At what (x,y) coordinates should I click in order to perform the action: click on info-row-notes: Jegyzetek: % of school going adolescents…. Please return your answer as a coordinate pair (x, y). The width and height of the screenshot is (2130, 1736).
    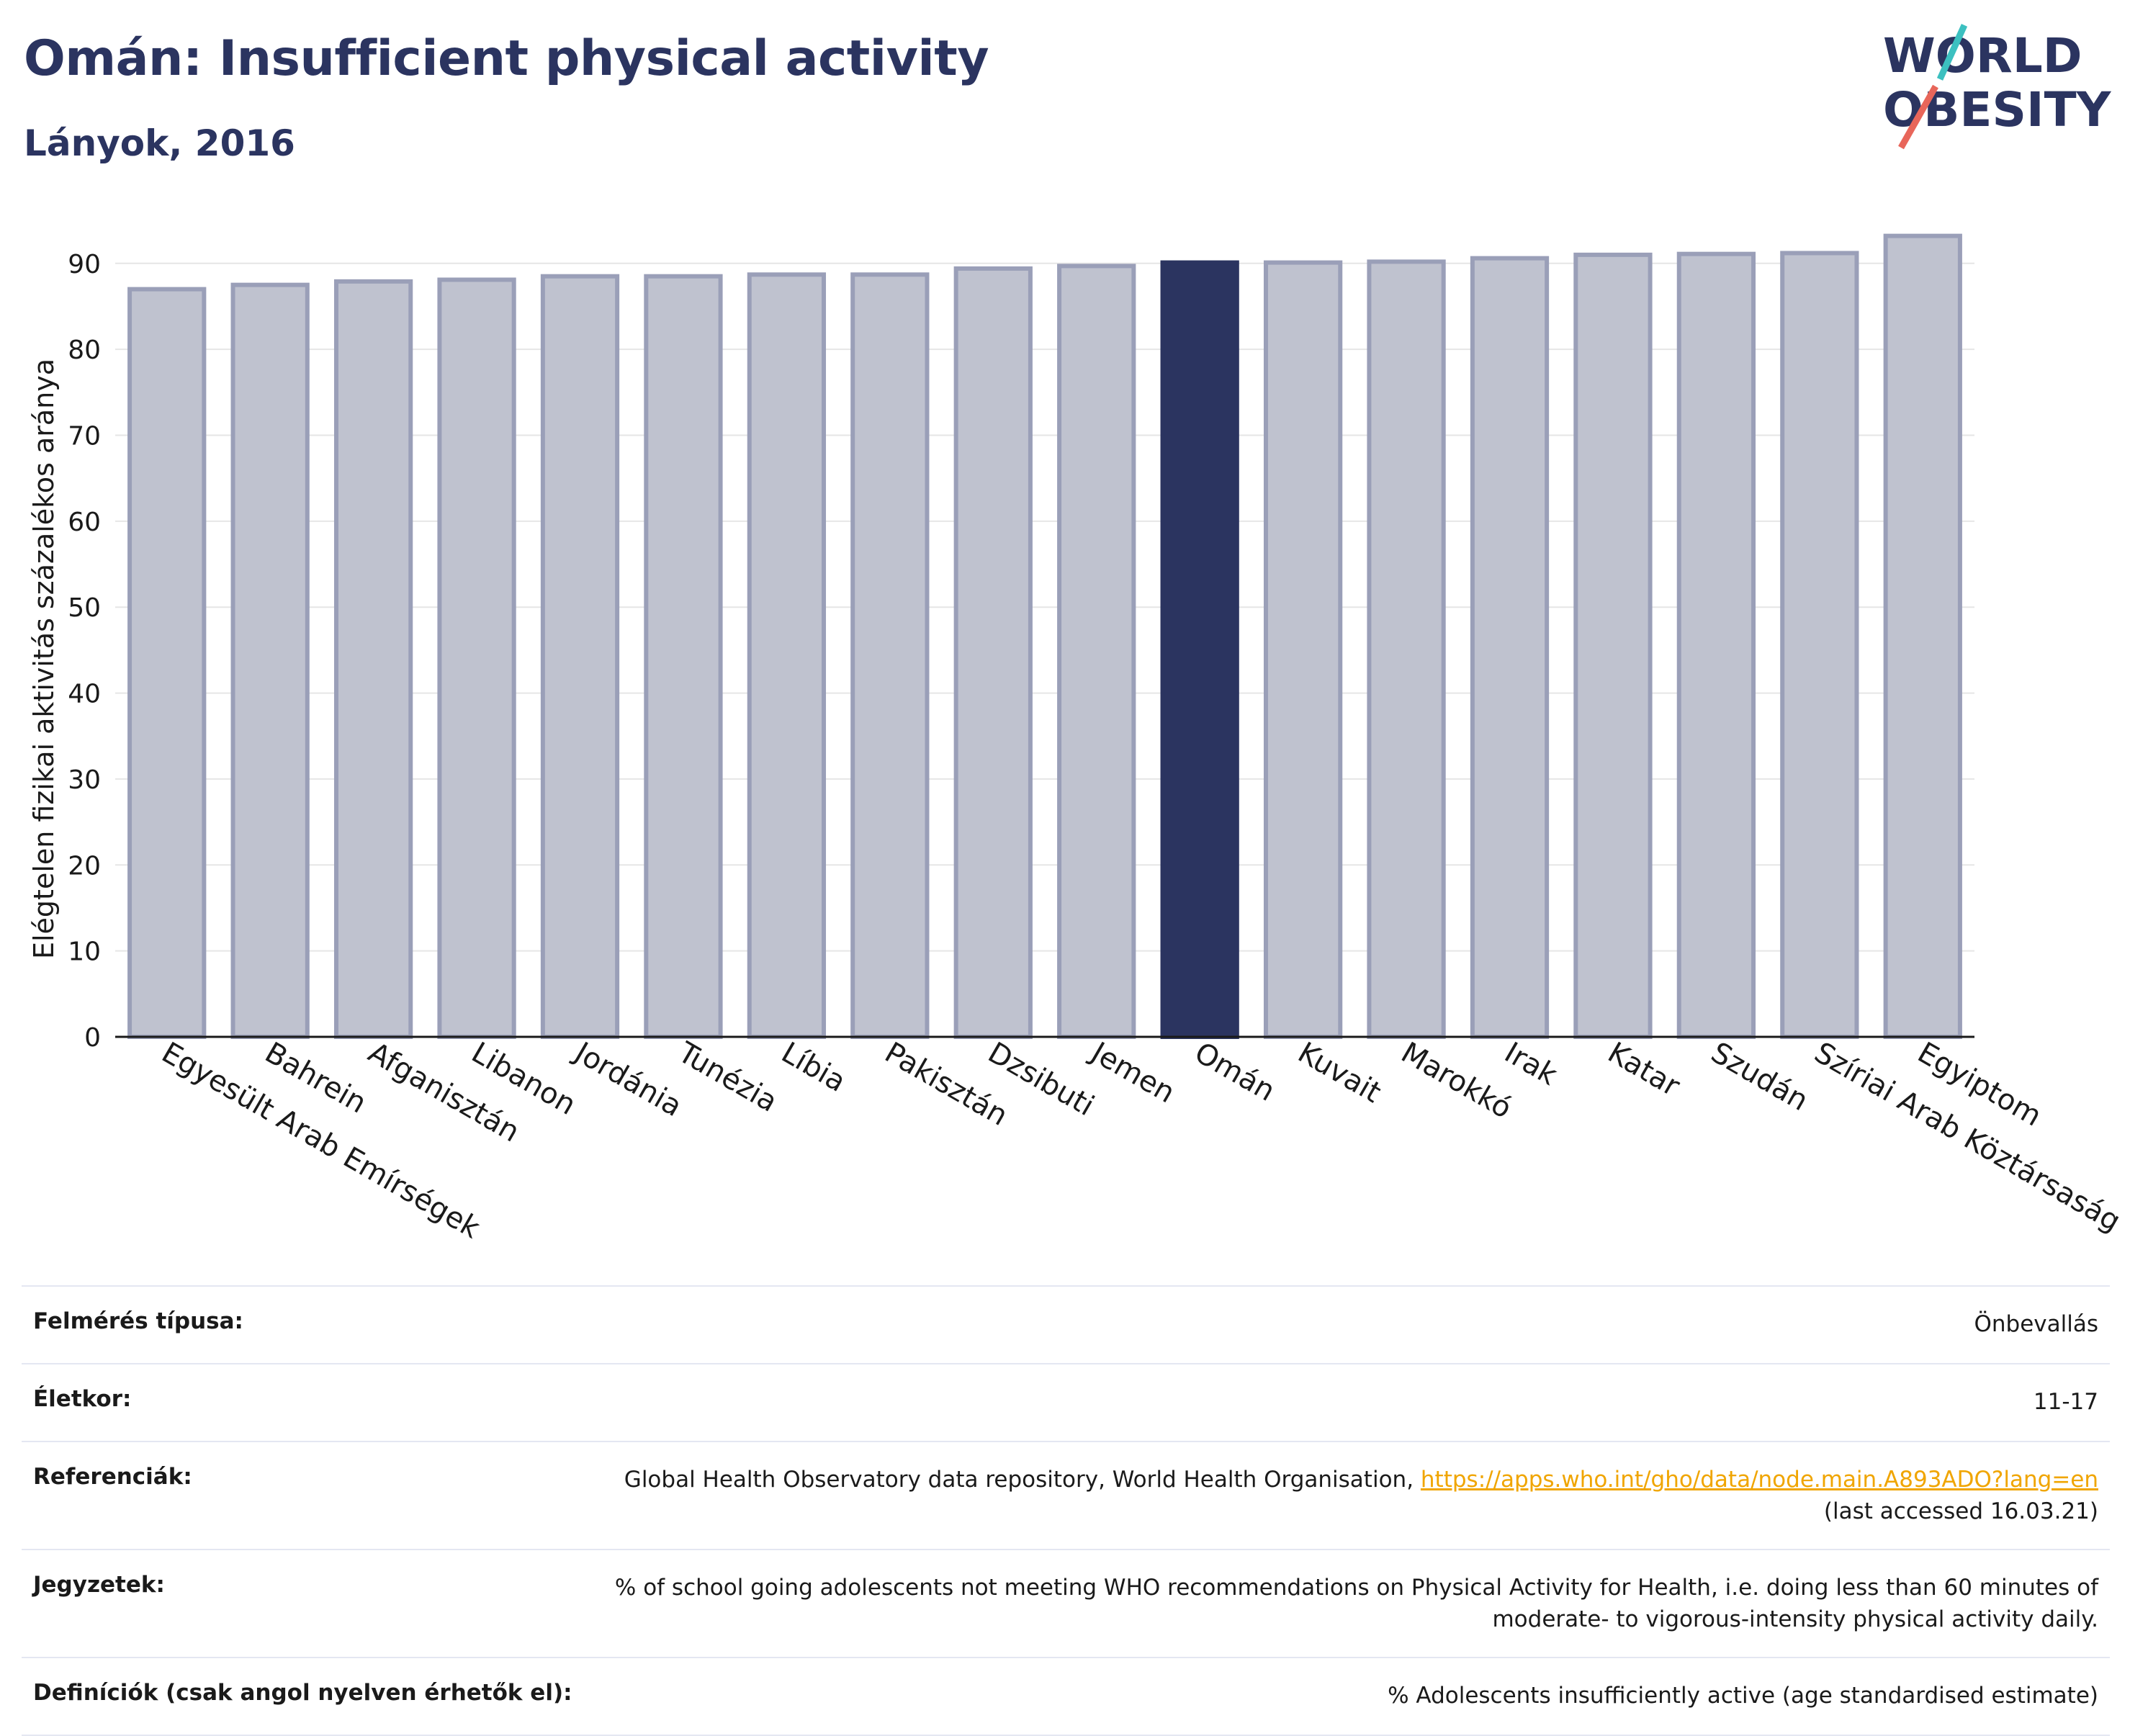
    Looking at the image, I should click on (1066, 1603).